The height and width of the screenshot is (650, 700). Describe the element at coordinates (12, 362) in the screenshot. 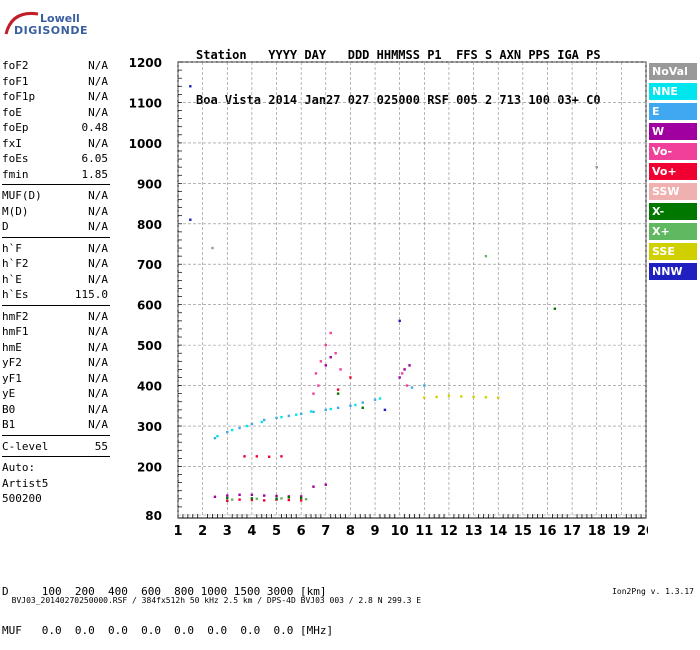

I see `param-name: yF2` at that location.